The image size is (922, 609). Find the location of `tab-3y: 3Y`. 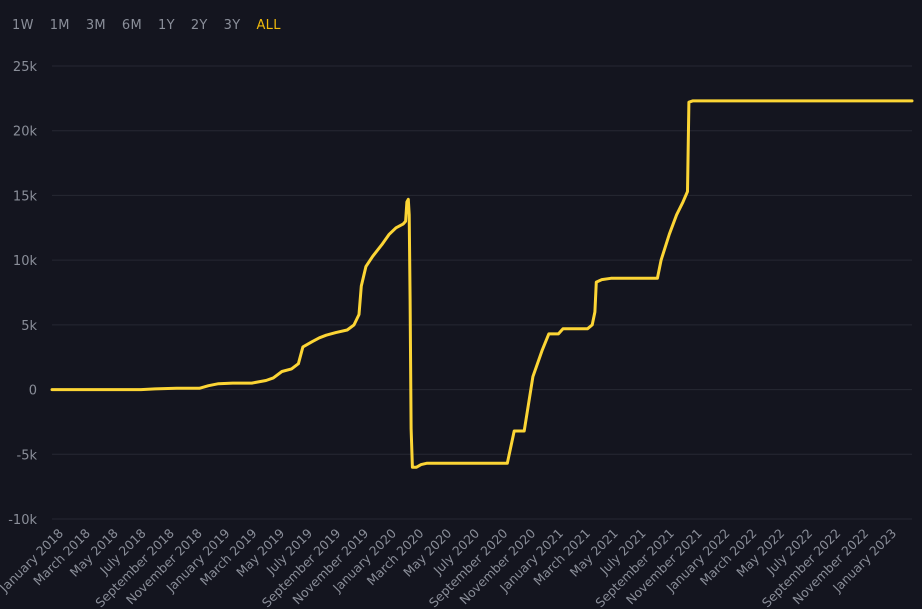

tab-3y: 3Y is located at coordinates (232, 25).